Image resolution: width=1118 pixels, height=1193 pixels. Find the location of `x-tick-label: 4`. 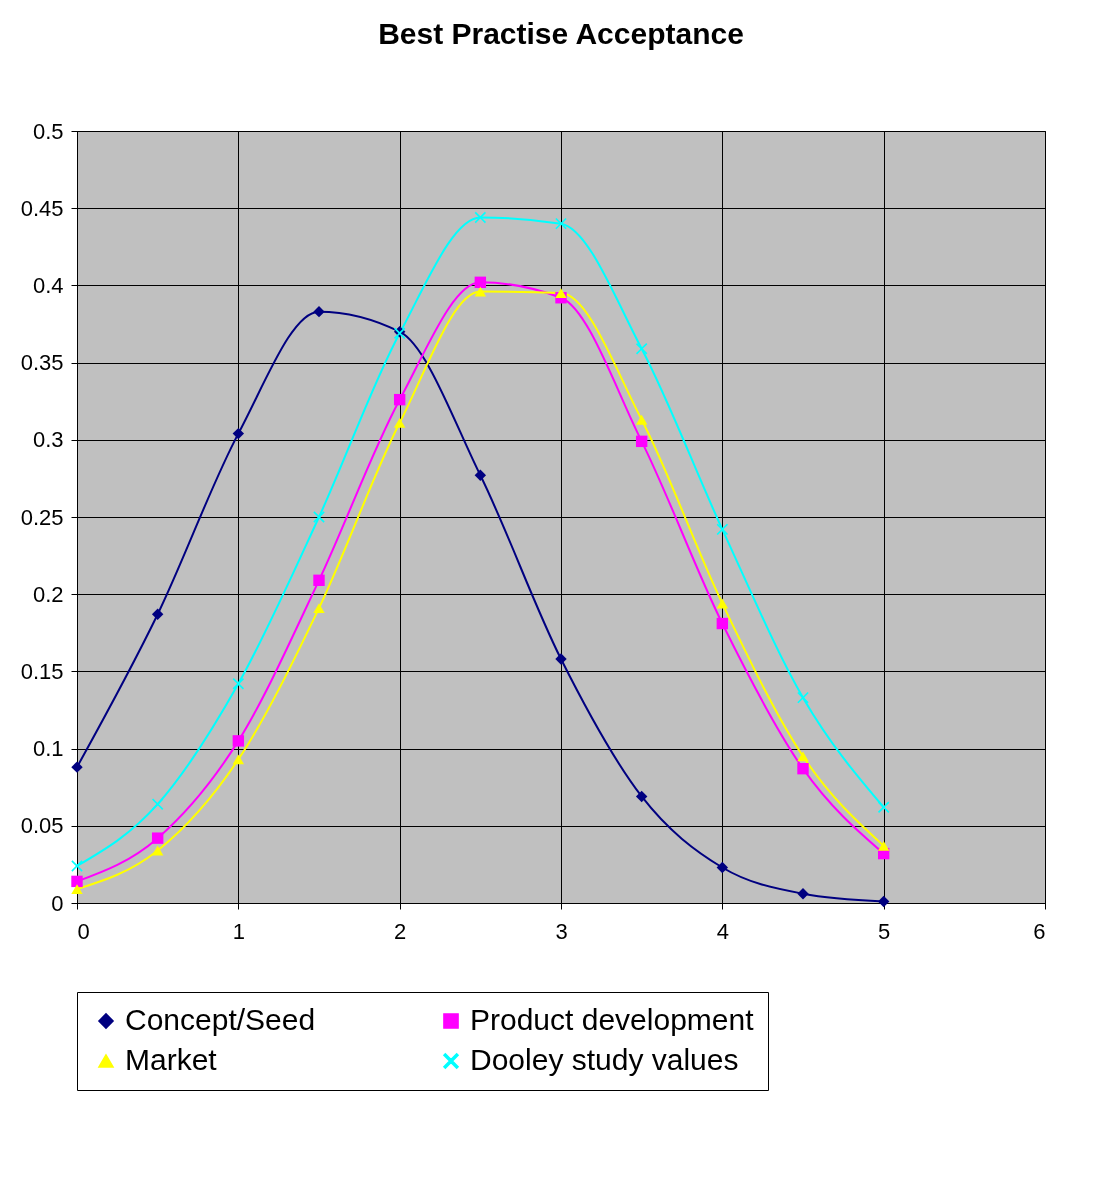

x-tick-label: 4 is located at coordinates (722, 931).